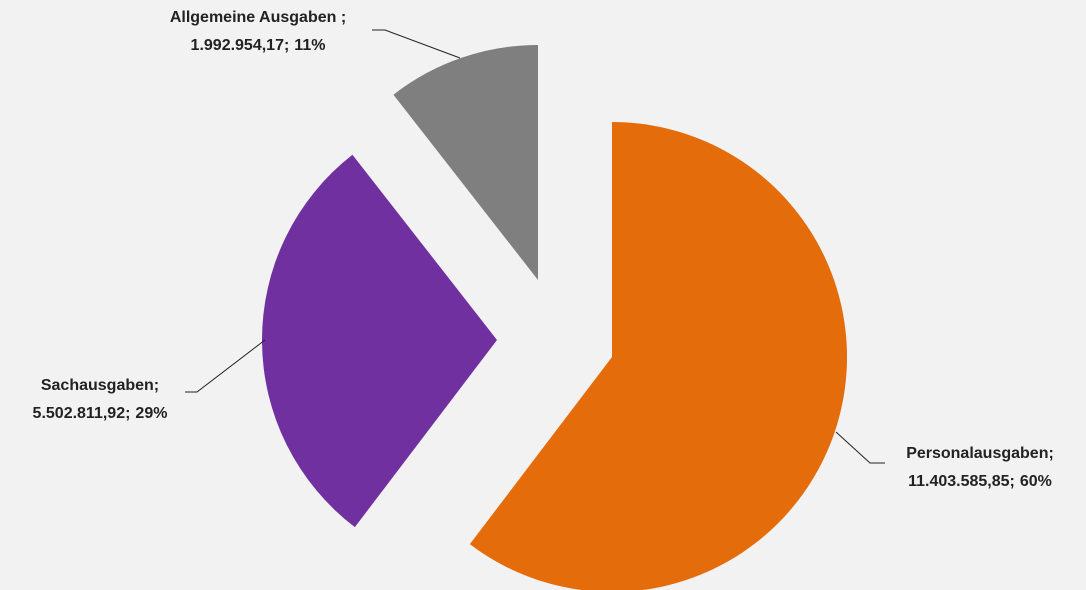  What do you see at coordinates (240, 45) in the screenshot?
I see `value-label: 1.992.954,17;` at bounding box center [240, 45].